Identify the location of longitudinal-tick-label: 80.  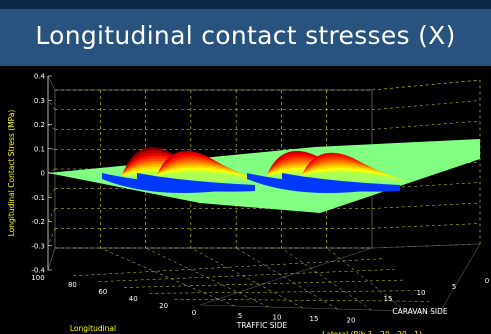
(72, 285).